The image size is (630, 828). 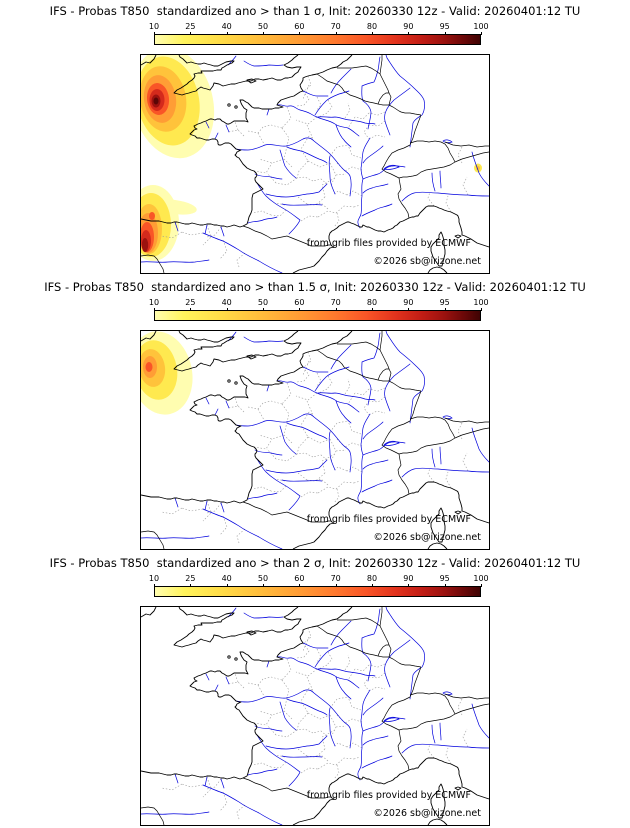 I want to click on border-rhine, so click(x=415, y=130).